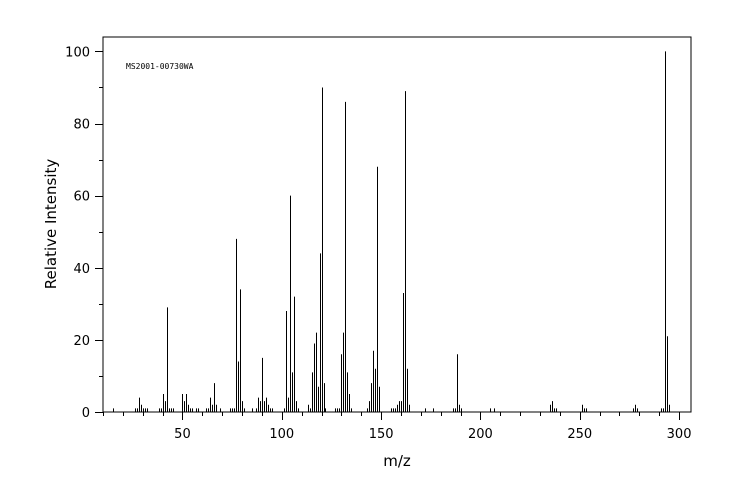  Describe the element at coordinates (86, 413) in the screenshot. I see `y-tick-label: 0` at that location.